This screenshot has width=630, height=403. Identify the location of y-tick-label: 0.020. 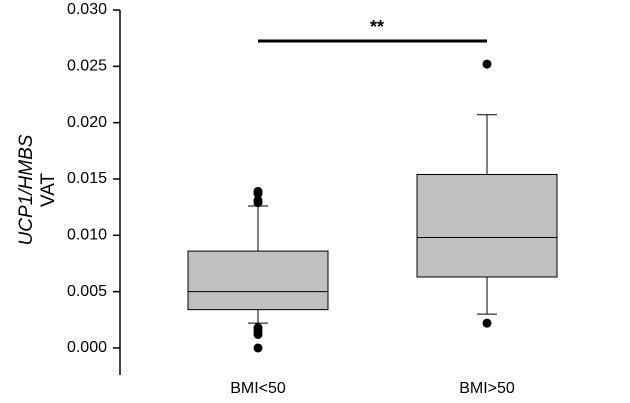
(87, 122).